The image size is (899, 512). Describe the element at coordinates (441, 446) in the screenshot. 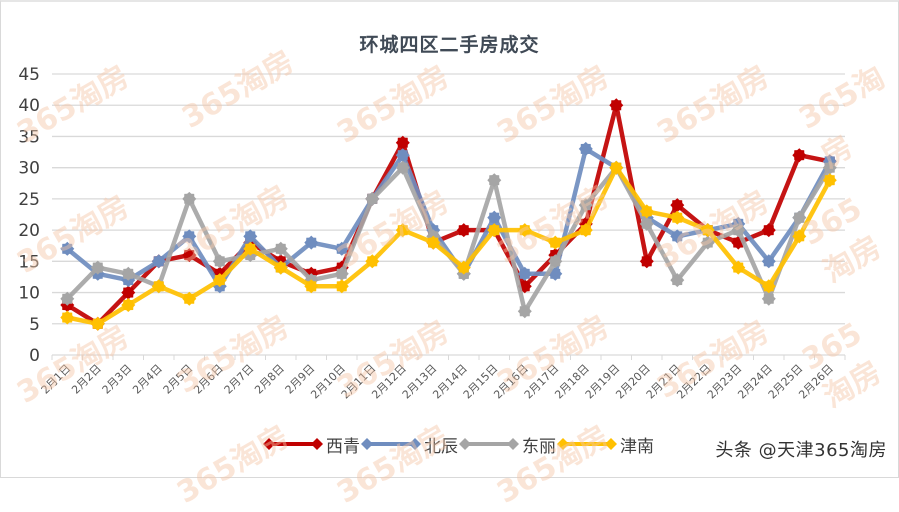

I see `legend-label: 北辰` at that location.